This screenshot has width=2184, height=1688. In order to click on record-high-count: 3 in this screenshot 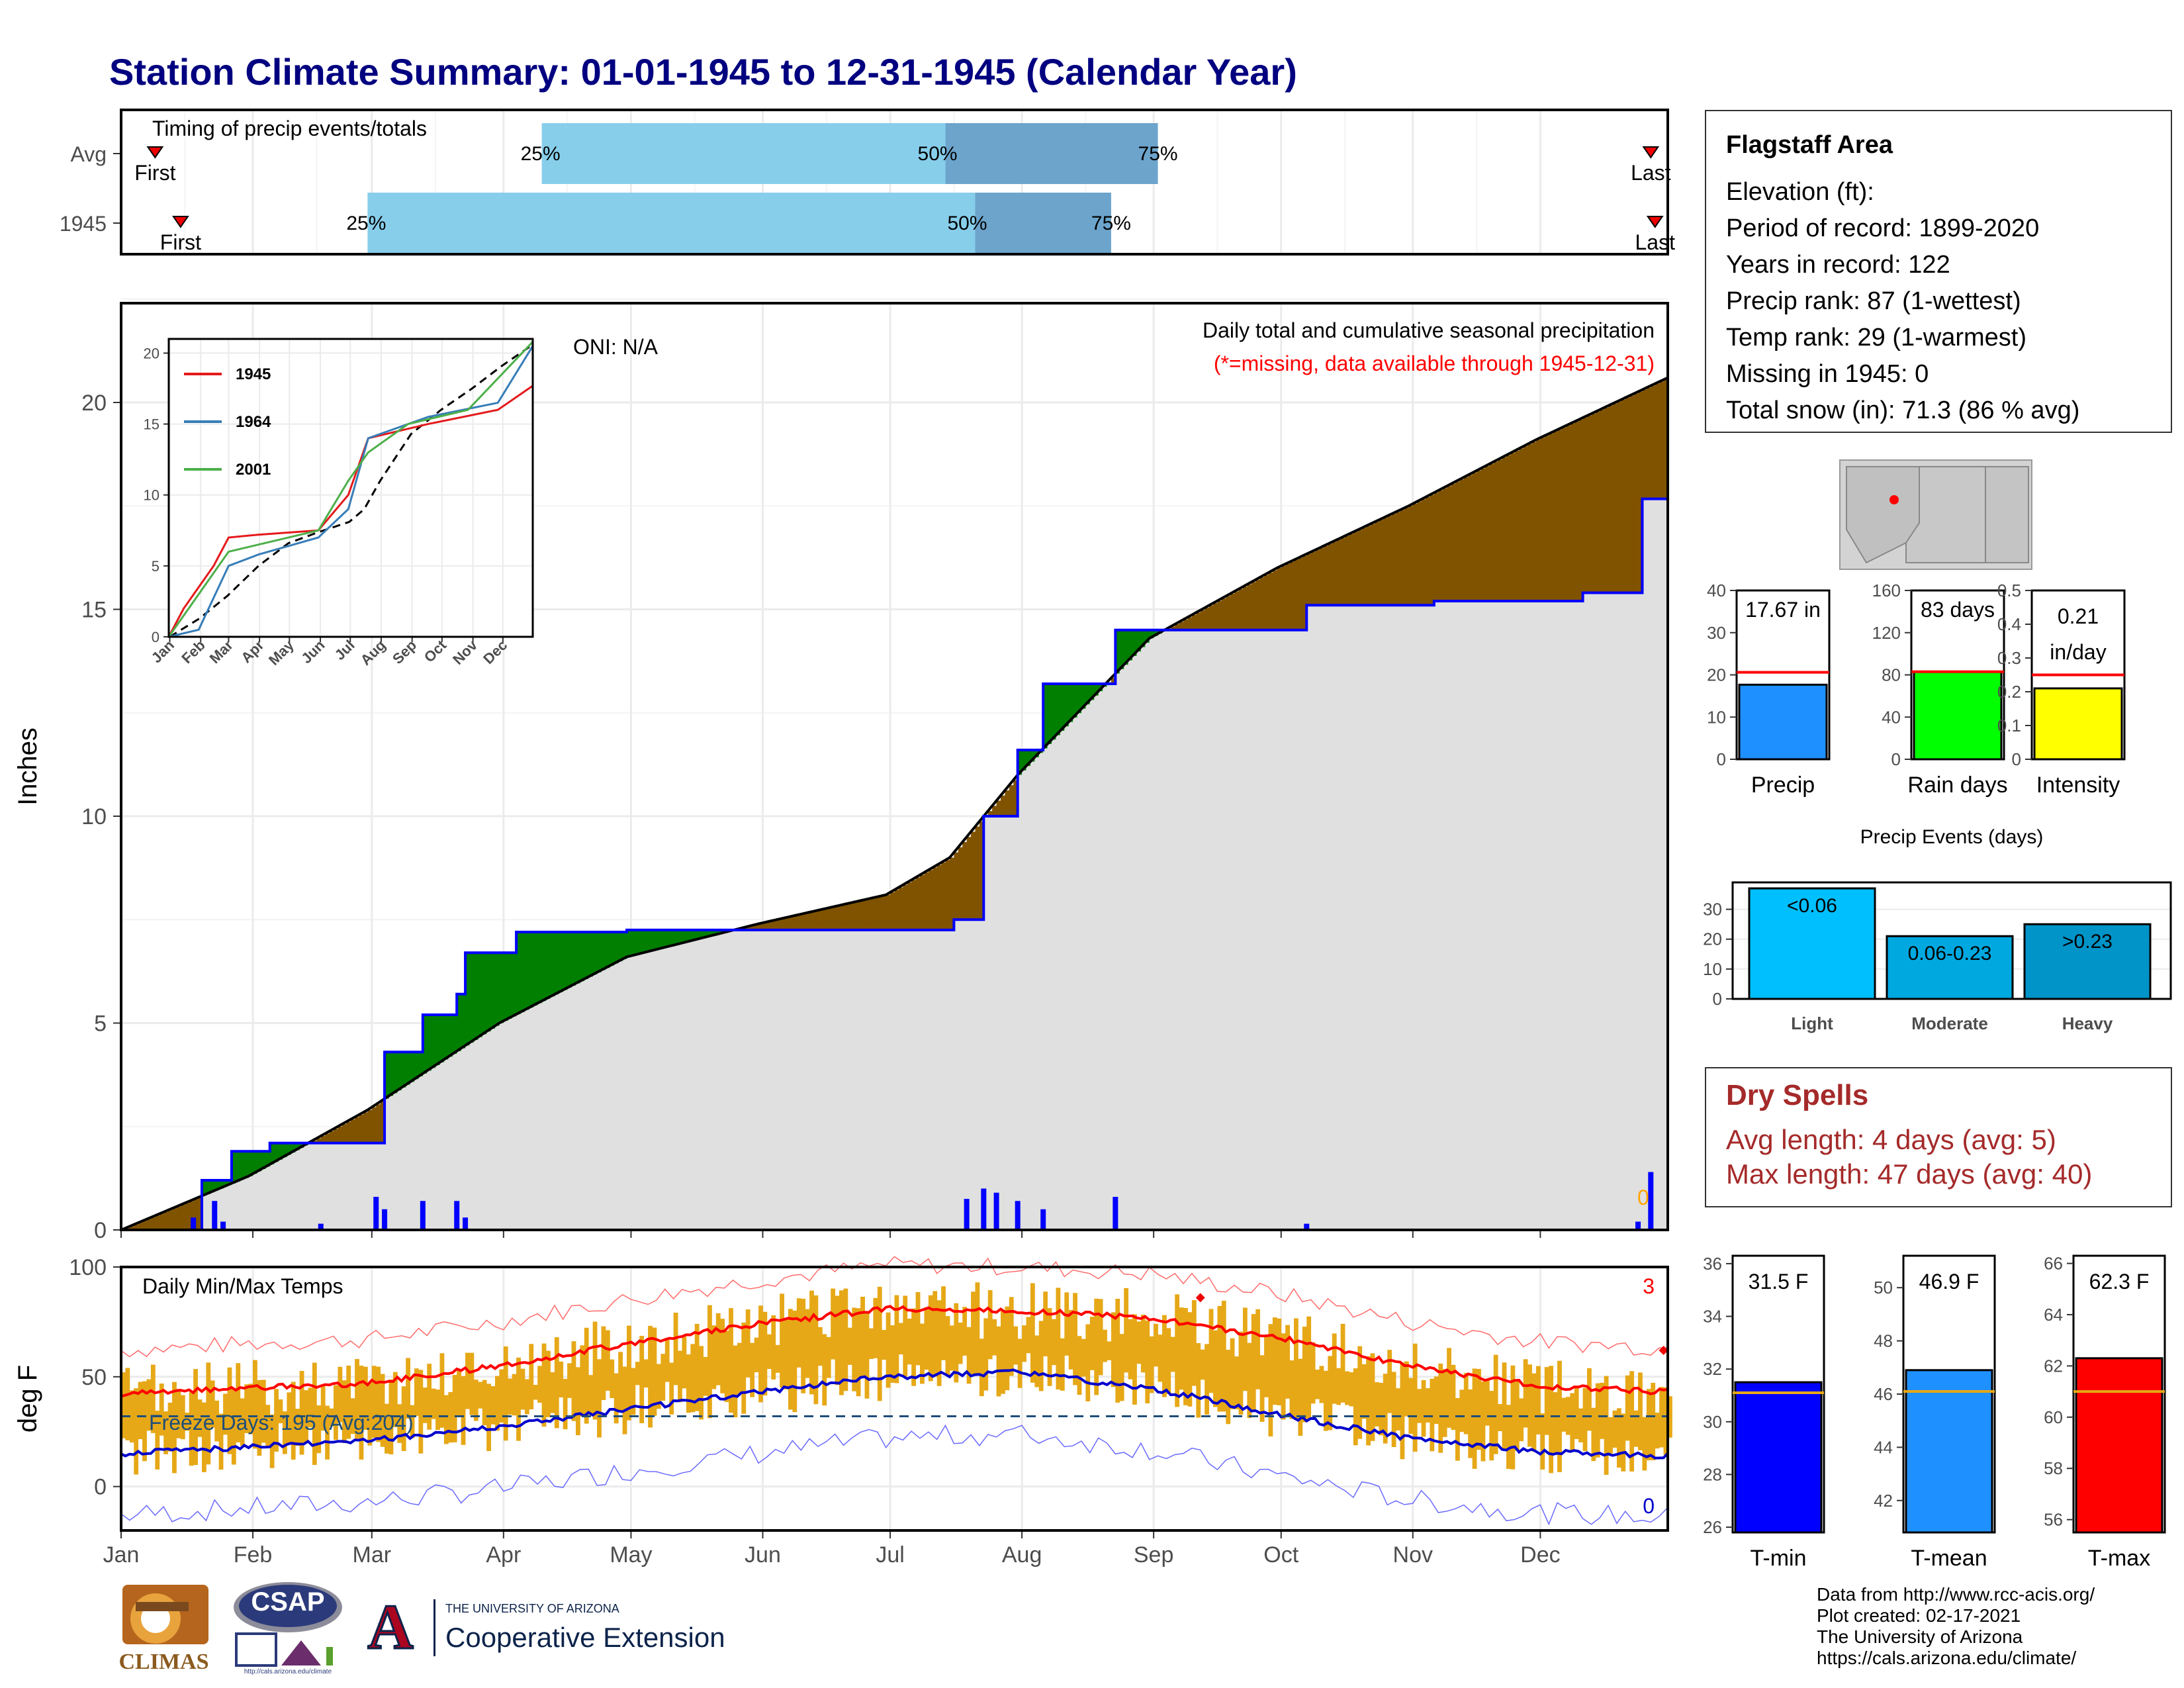, I will do `click(1649, 1286)`.